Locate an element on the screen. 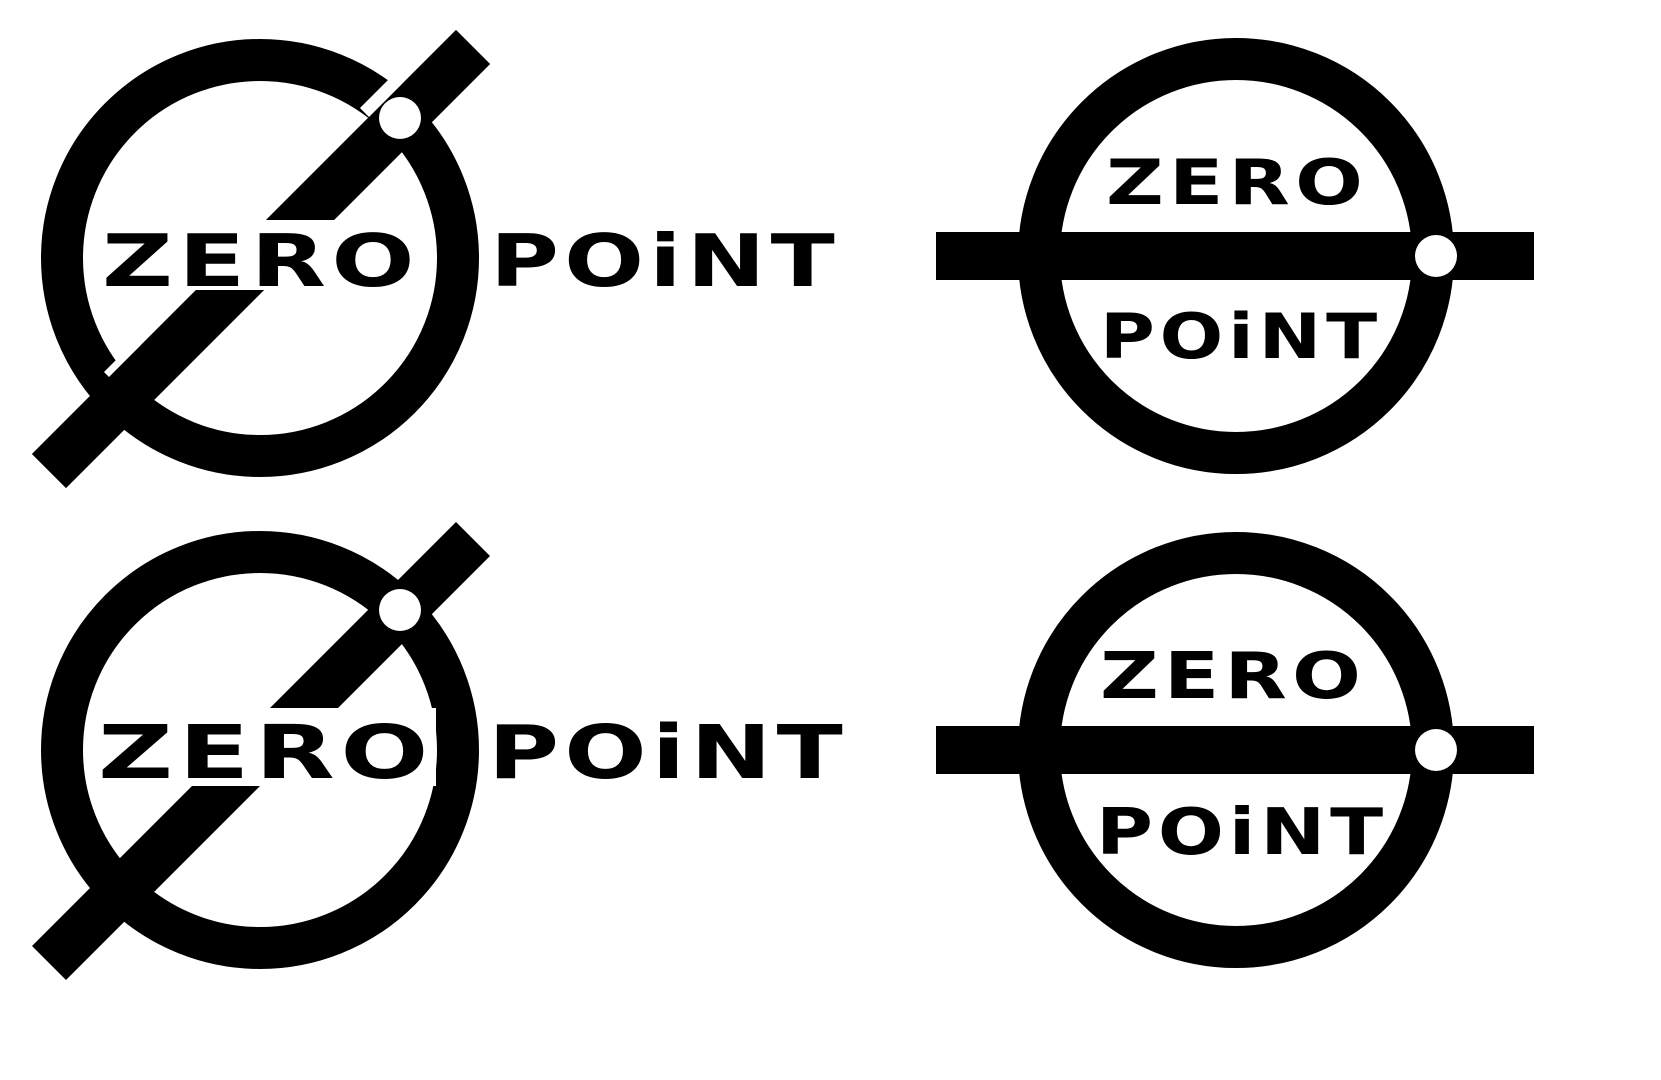 This screenshot has height=1080, width=1661. logo-bar-solid-art: ZERO POiNT is located at coordinates (1235, 750).